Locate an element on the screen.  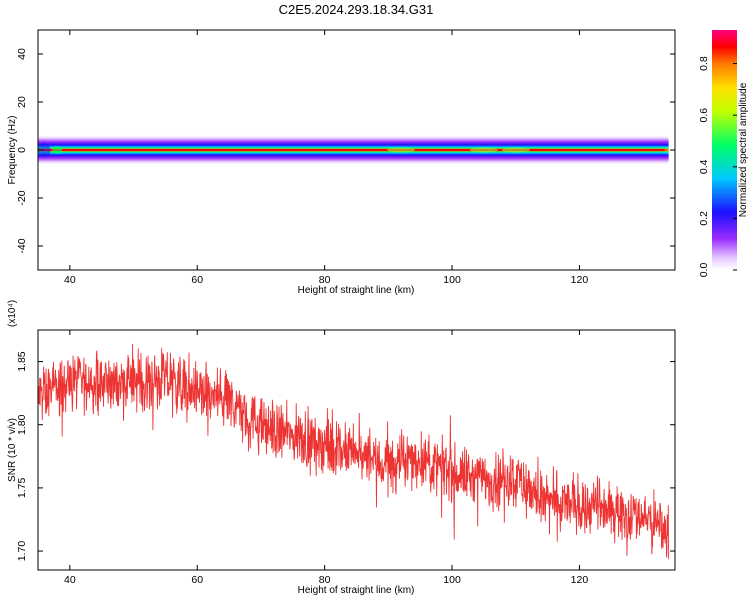
snr-xtick-label: 100 is located at coordinates (452, 580).